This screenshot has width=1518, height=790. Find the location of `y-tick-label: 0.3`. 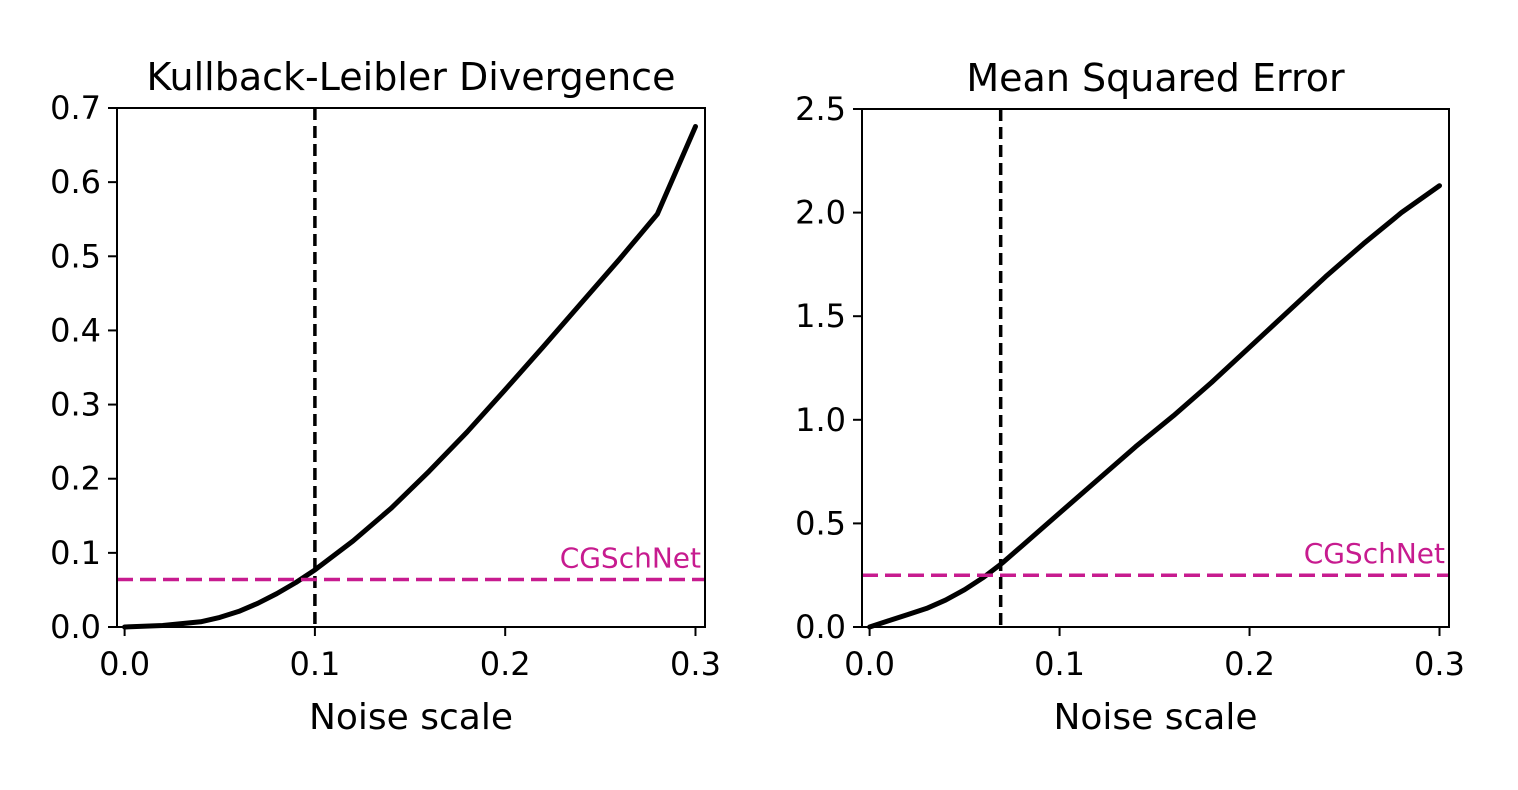

y-tick-label: 0.3 is located at coordinates (75, 405).